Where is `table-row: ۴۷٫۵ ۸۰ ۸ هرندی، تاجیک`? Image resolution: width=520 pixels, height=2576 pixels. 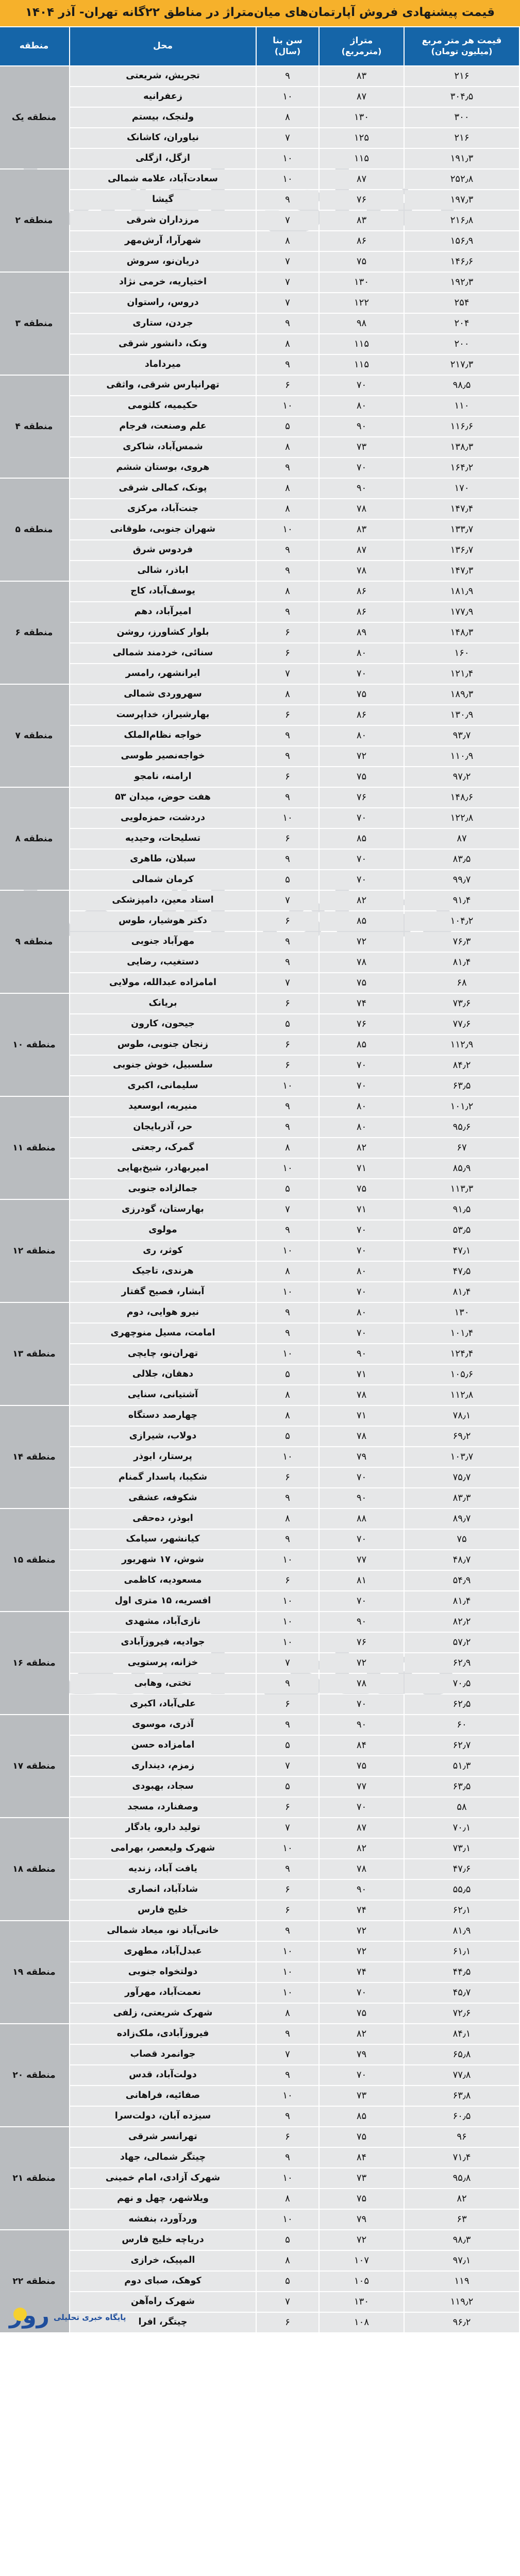
table-row: ۴۷٫۵ ۸۰ ۸ هرندی، تاجیک is located at coordinates (260, 1271).